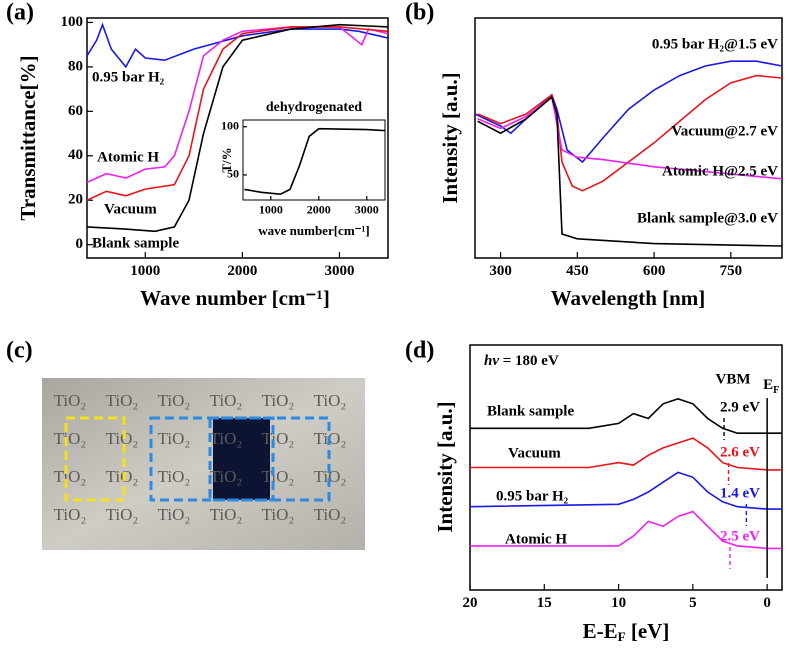  What do you see at coordinates (80, 244) in the screenshot?
I see `y-tick-label: 0` at bounding box center [80, 244].